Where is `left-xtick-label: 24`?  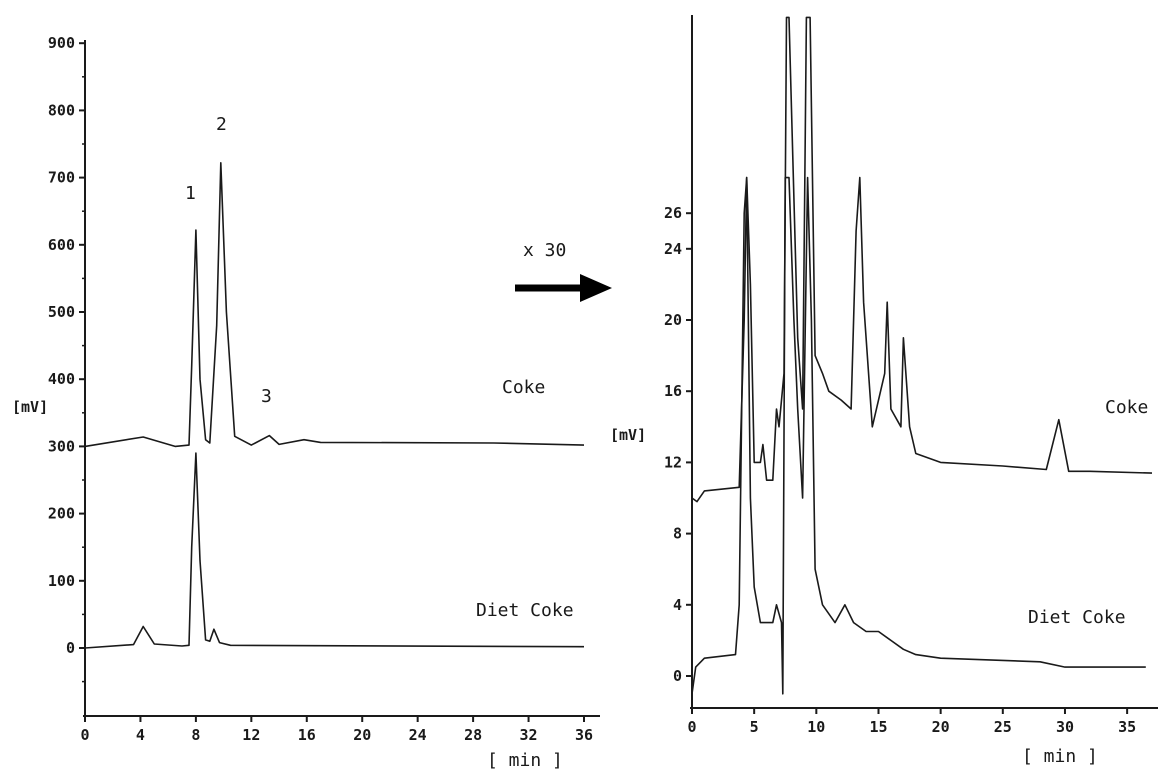
left-xtick-label: 24 is located at coordinates (418, 735).